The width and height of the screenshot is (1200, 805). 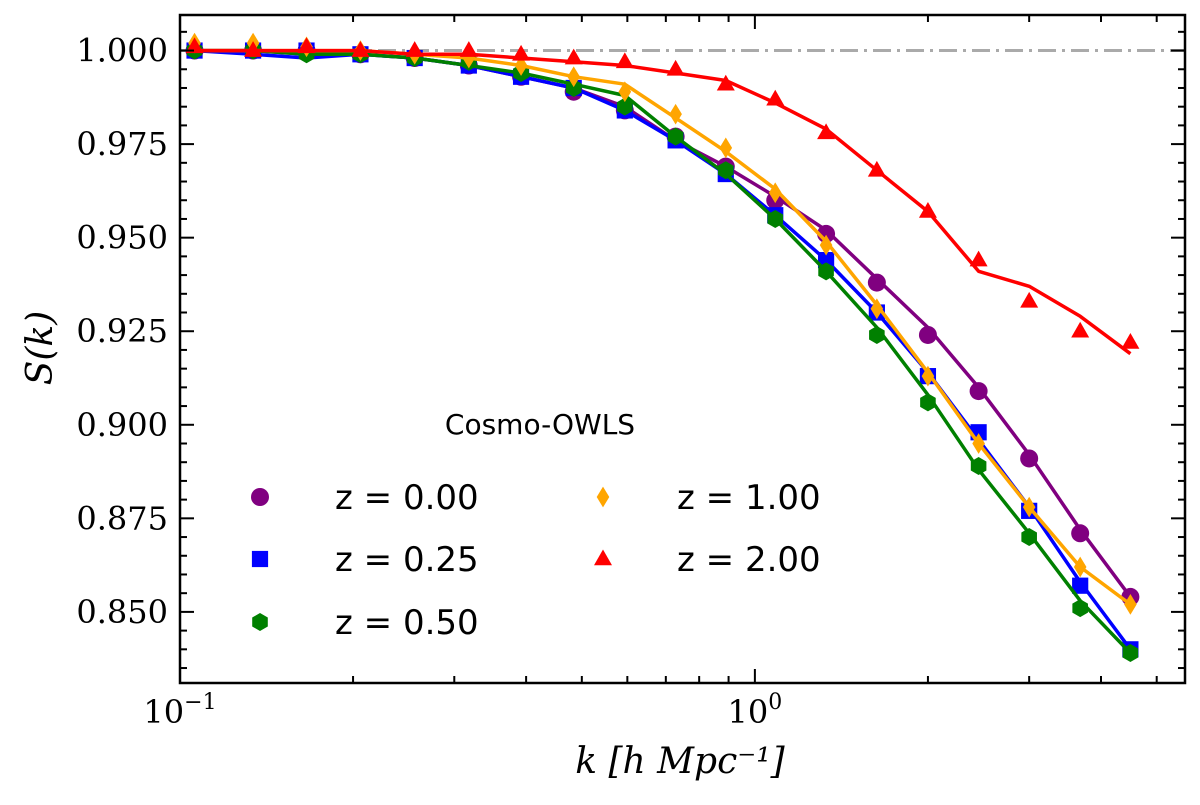 I want to click on legend-label: z = 2.00, so click(x=749, y=560).